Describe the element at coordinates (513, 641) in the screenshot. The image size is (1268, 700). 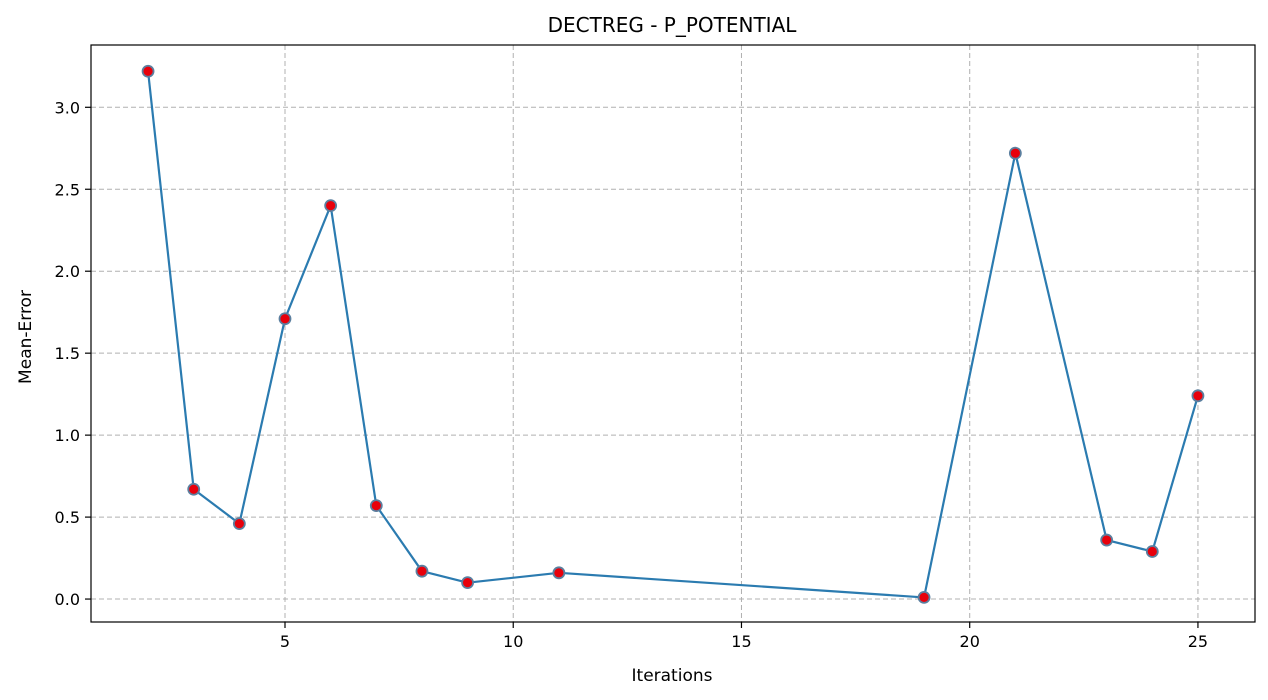
I see `x-tick-label: 10` at that location.